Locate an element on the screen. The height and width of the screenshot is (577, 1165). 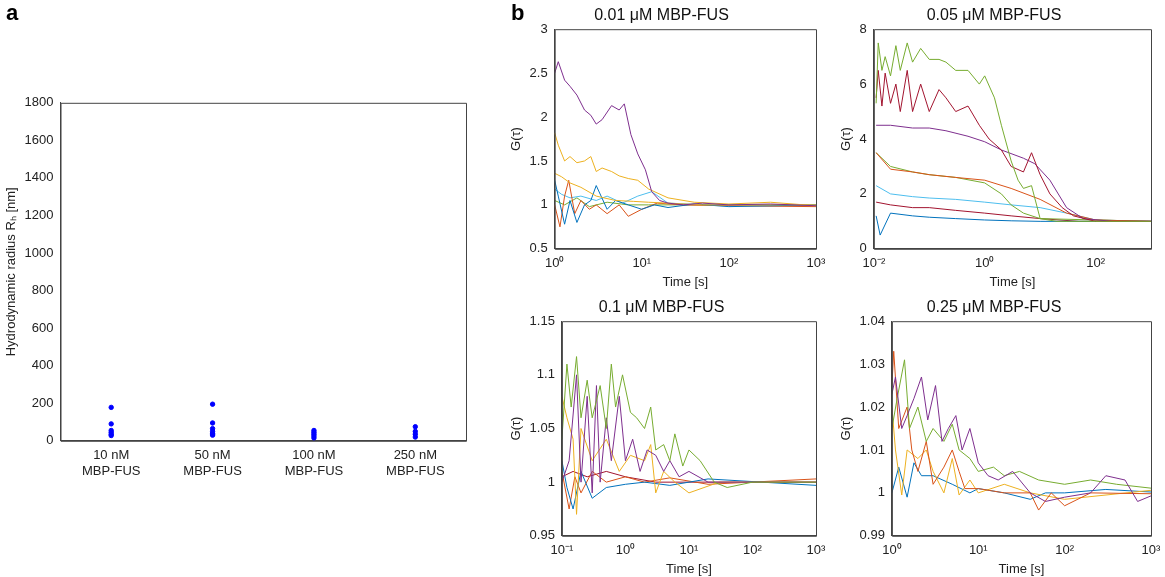
y-tick-label: 1.1 is located at coordinates (545, 374).